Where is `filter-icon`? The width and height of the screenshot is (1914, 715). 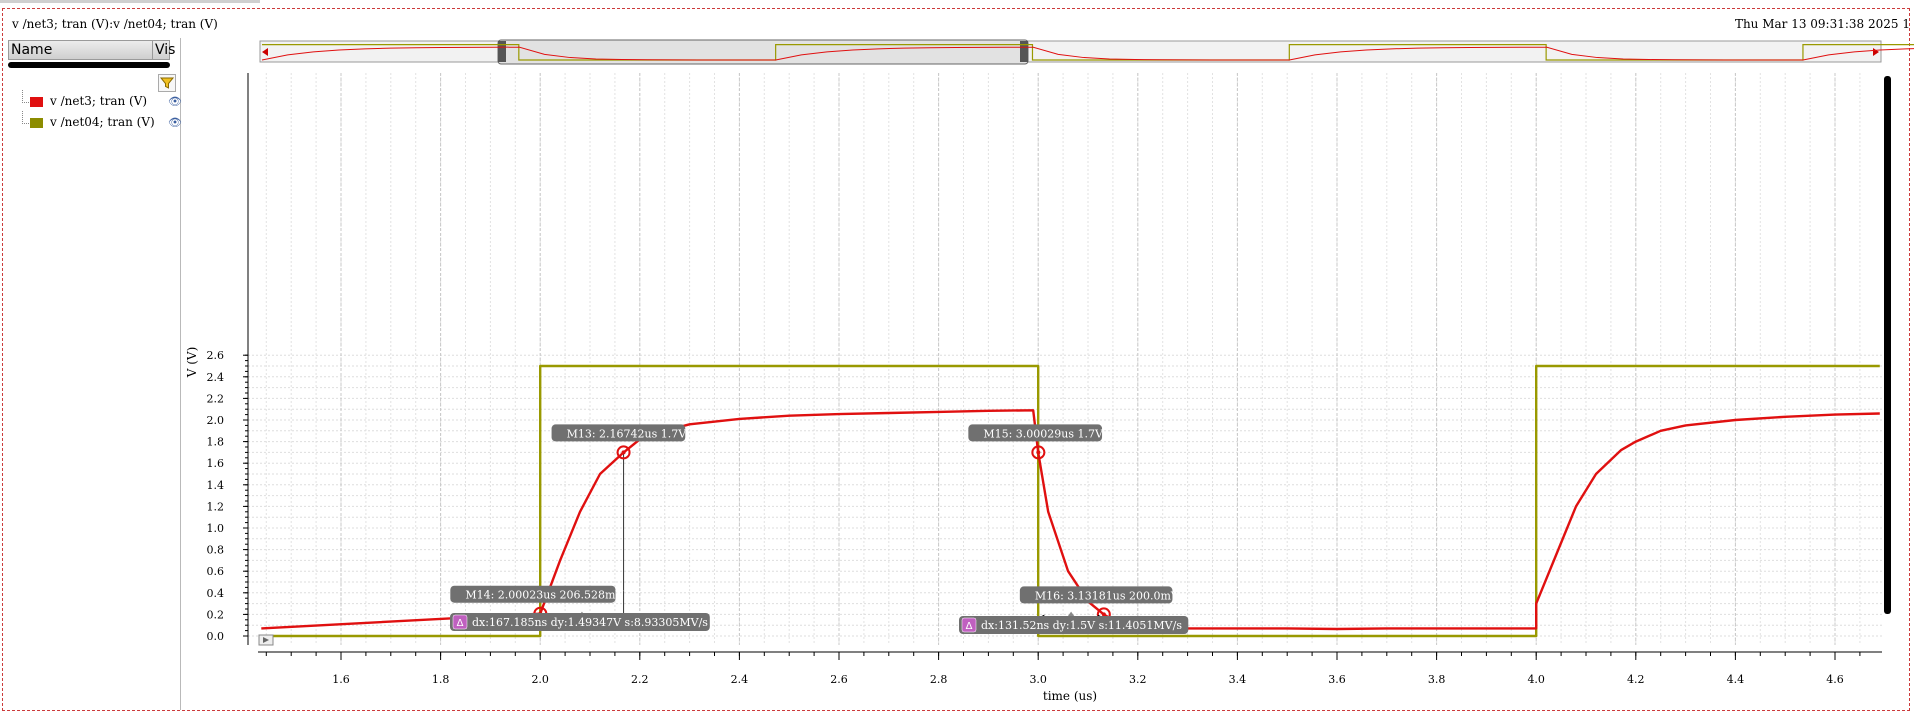 filter-icon is located at coordinates (167, 83).